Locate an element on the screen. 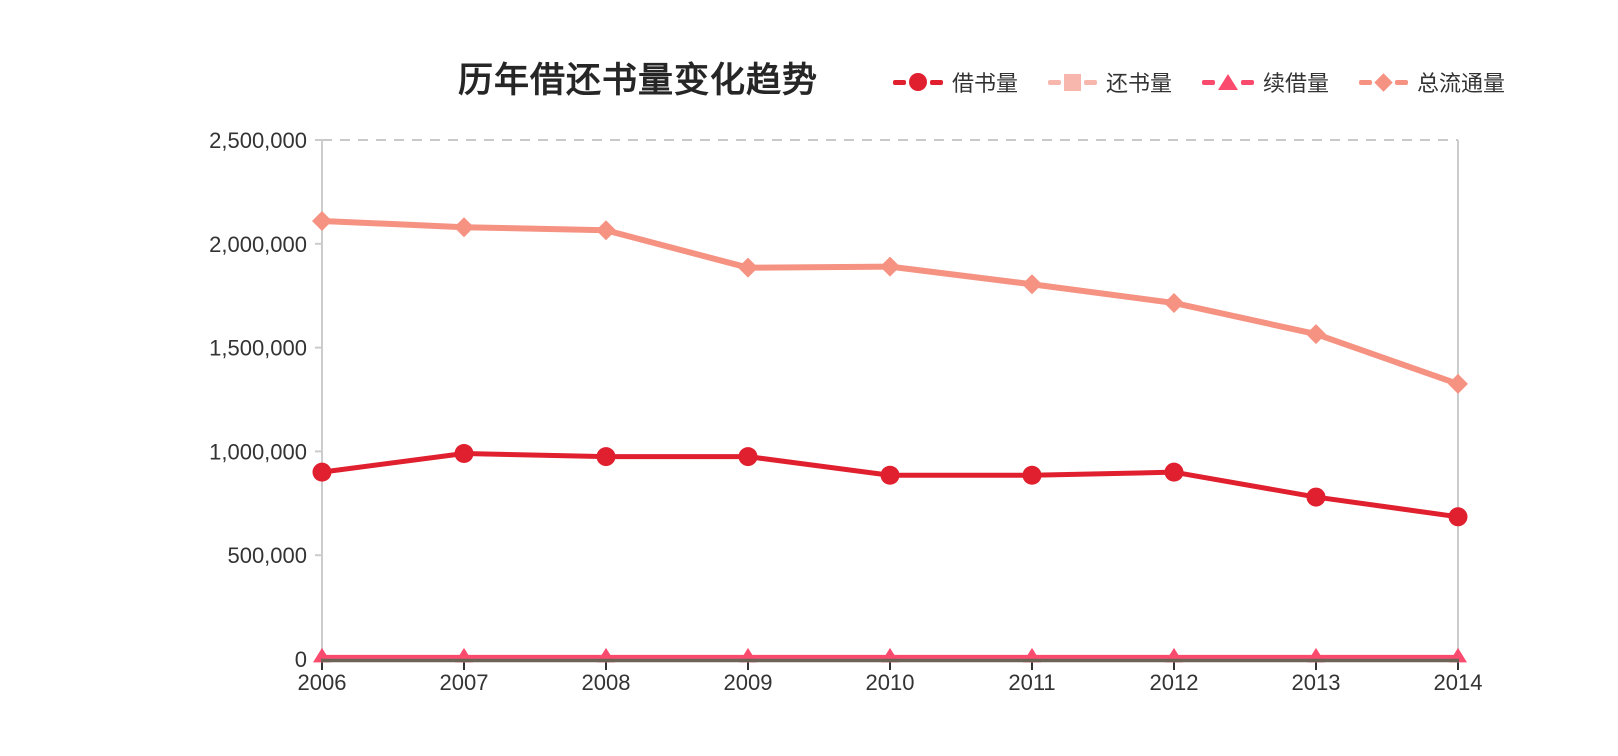  x-axis-label: 2009 is located at coordinates (748, 682).